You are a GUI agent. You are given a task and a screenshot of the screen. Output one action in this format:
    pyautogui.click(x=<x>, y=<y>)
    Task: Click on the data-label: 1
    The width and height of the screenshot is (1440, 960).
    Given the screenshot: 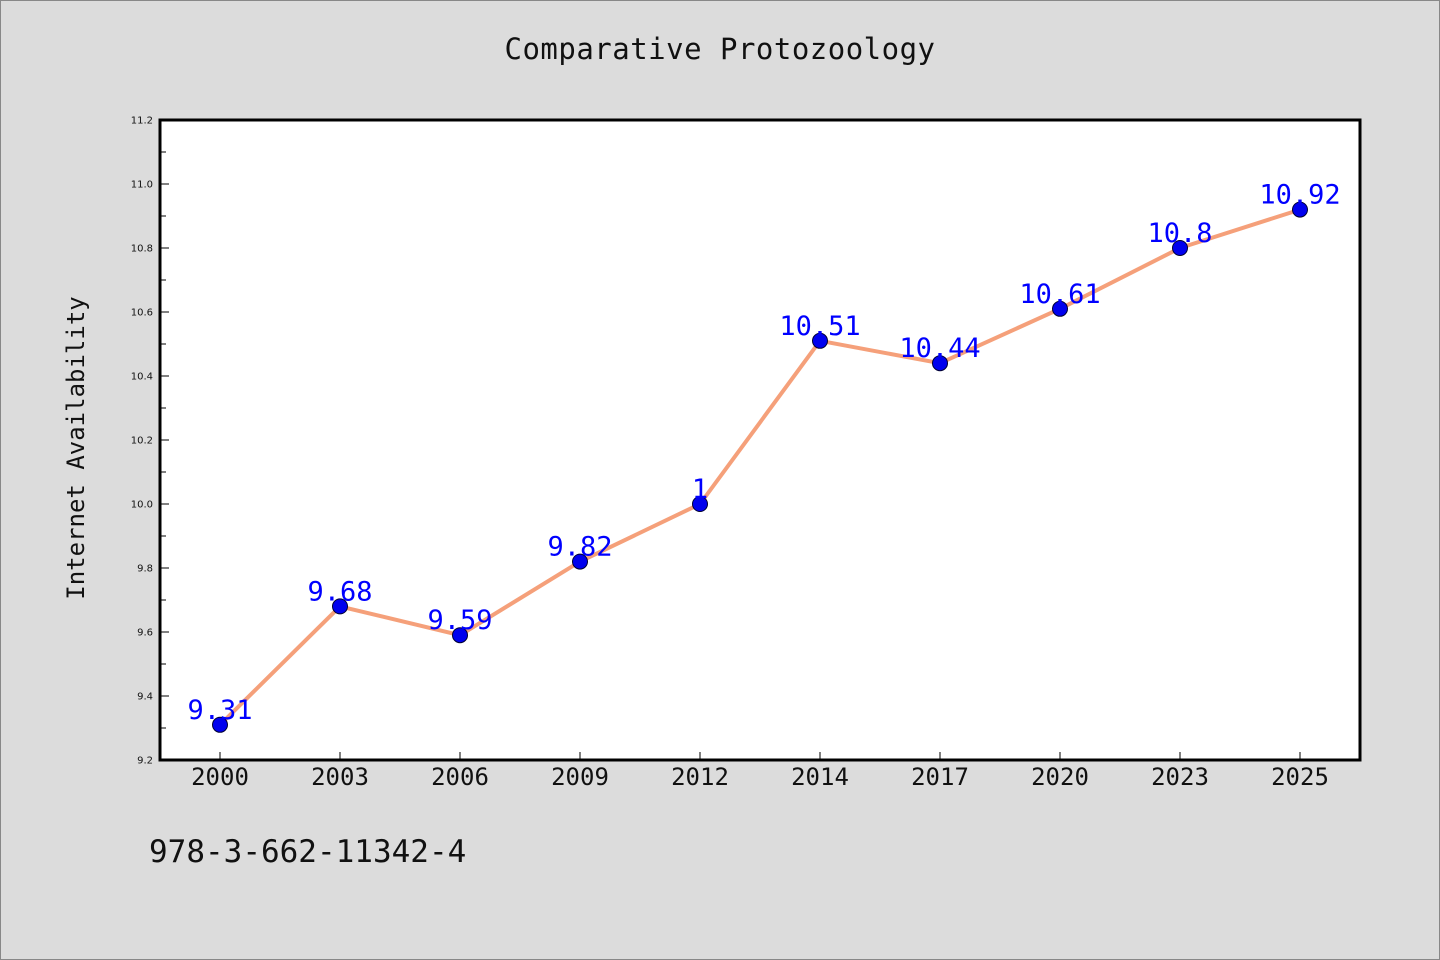 What is the action you would take?
    pyautogui.click(x=700, y=489)
    